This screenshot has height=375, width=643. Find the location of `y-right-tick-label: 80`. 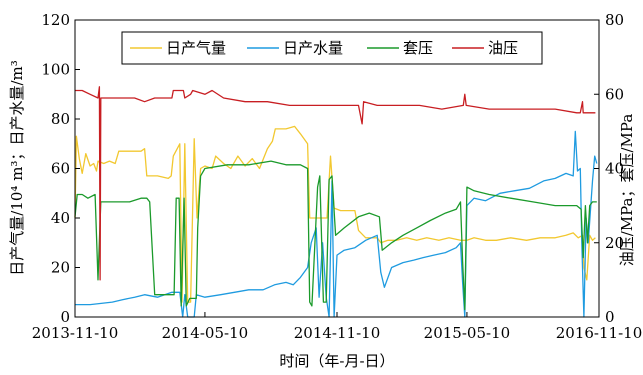

y-right-tick-label: 80 is located at coordinates (614, 20).